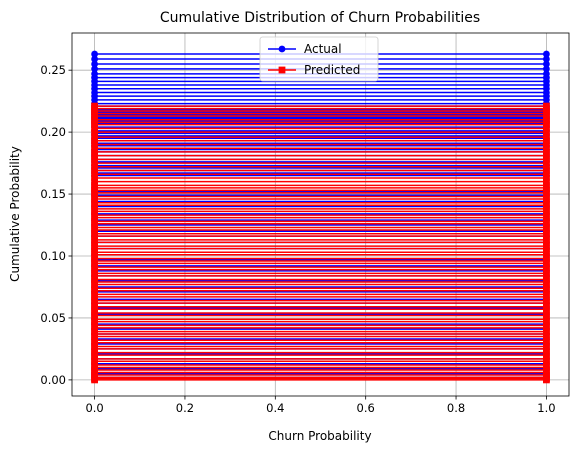 Image resolution: width=576 pixels, height=453 pixels. I want to click on y-tick-label: 0.00, so click(53, 380).